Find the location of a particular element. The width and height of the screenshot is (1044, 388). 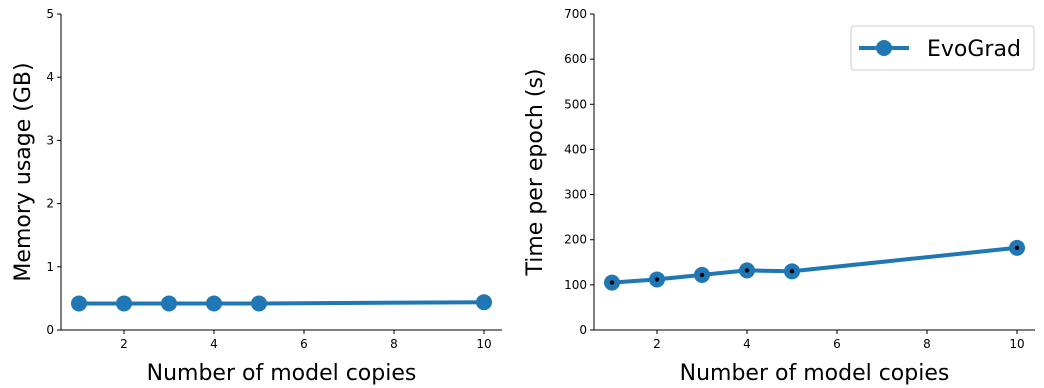

legend-box is located at coordinates (942, 48).